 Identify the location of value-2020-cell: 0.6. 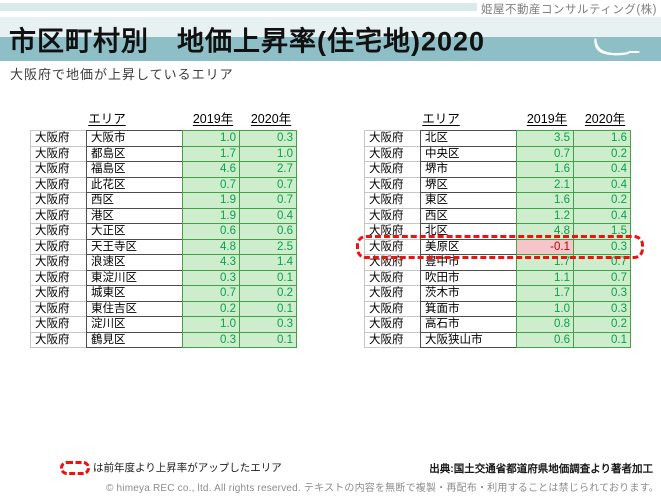
(268, 231).